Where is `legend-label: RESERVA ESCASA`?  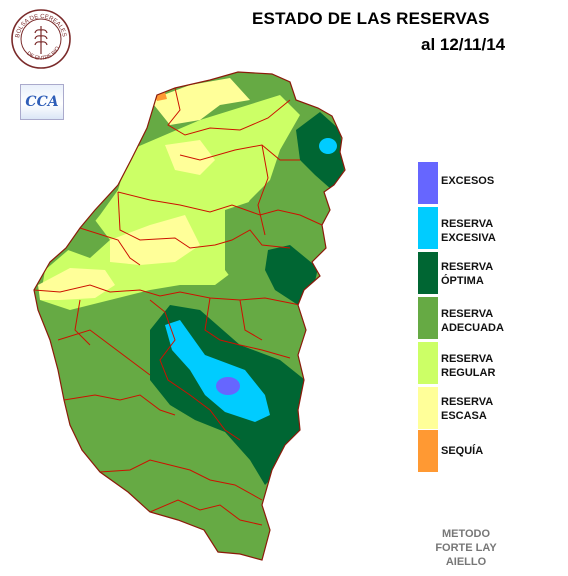 legend-label: RESERVA ESCASA is located at coordinates (467, 409).